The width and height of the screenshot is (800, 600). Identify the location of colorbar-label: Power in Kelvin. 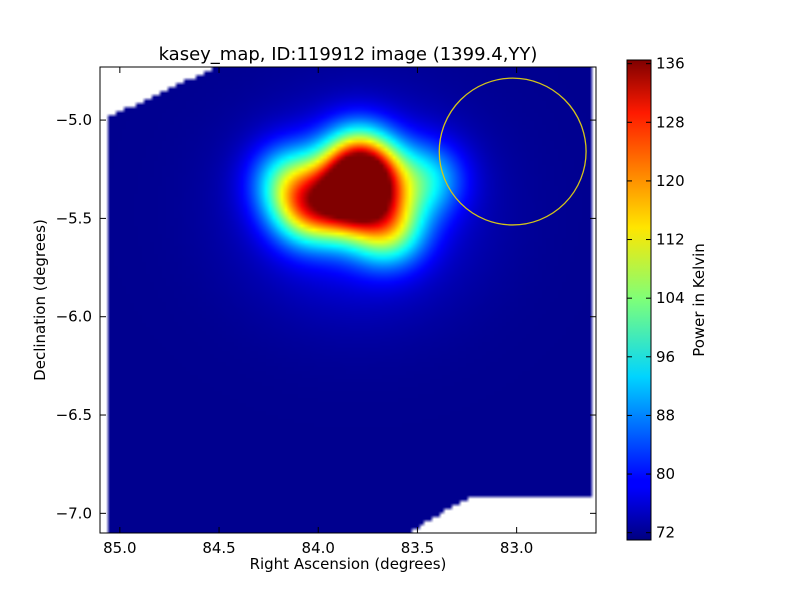
(699, 300).